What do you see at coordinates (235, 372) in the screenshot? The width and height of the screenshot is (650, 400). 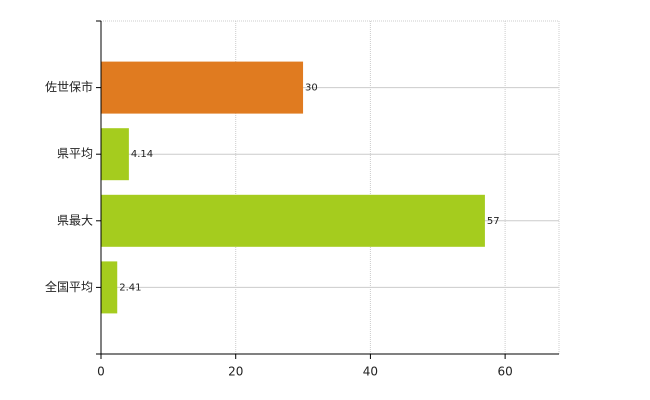 I see `x-tick-label: 20` at bounding box center [235, 372].